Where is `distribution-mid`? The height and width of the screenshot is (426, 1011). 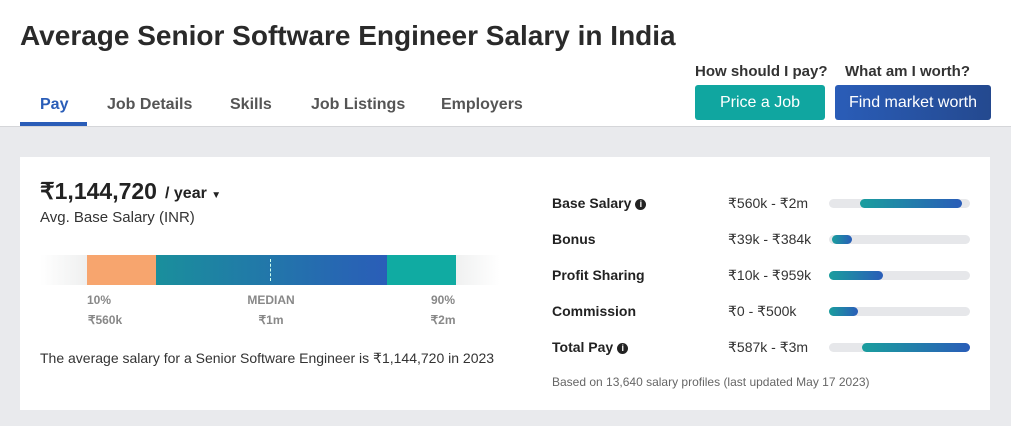 distribution-mid is located at coordinates (271, 270).